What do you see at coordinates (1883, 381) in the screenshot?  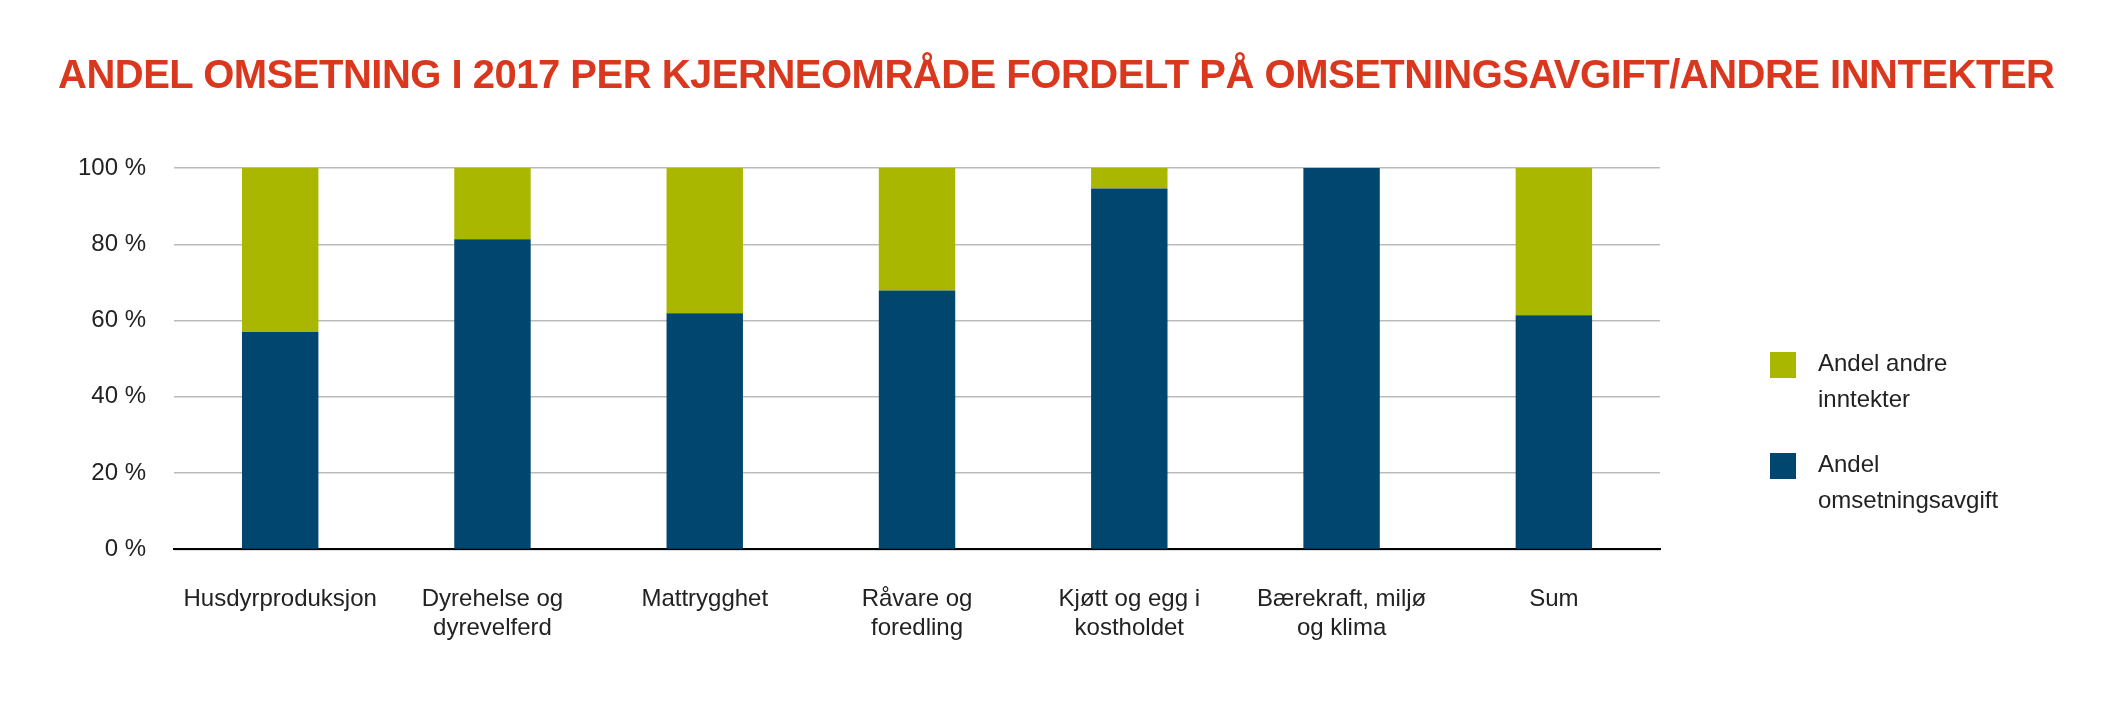 I see `legend-label: Andel andre inntekter` at bounding box center [1883, 381].